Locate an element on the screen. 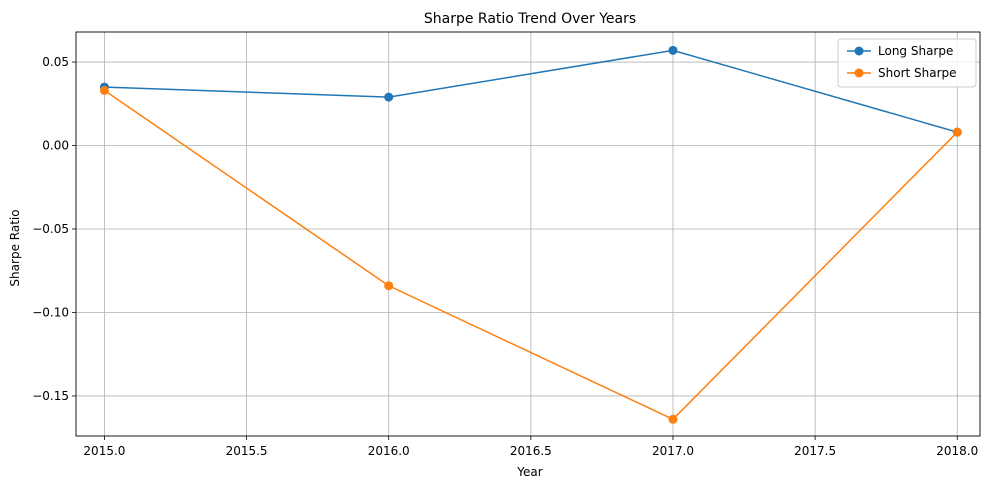 This screenshot has height=490, width=989. x-tick-label: 2016.5 is located at coordinates (531, 451).